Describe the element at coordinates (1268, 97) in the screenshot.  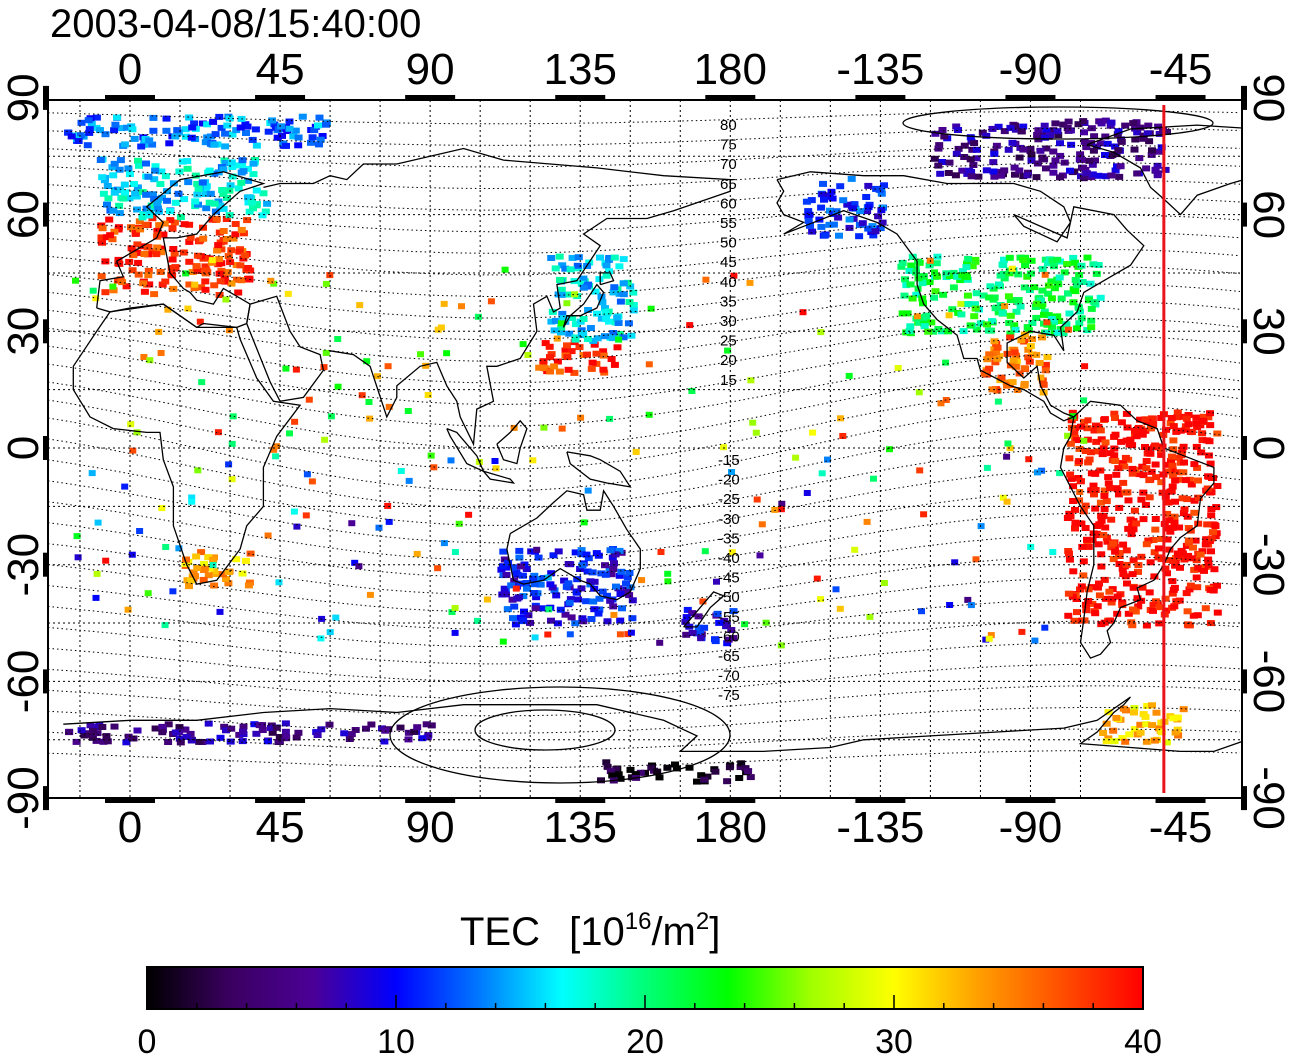
I see `lat-label-right: 90` at that location.